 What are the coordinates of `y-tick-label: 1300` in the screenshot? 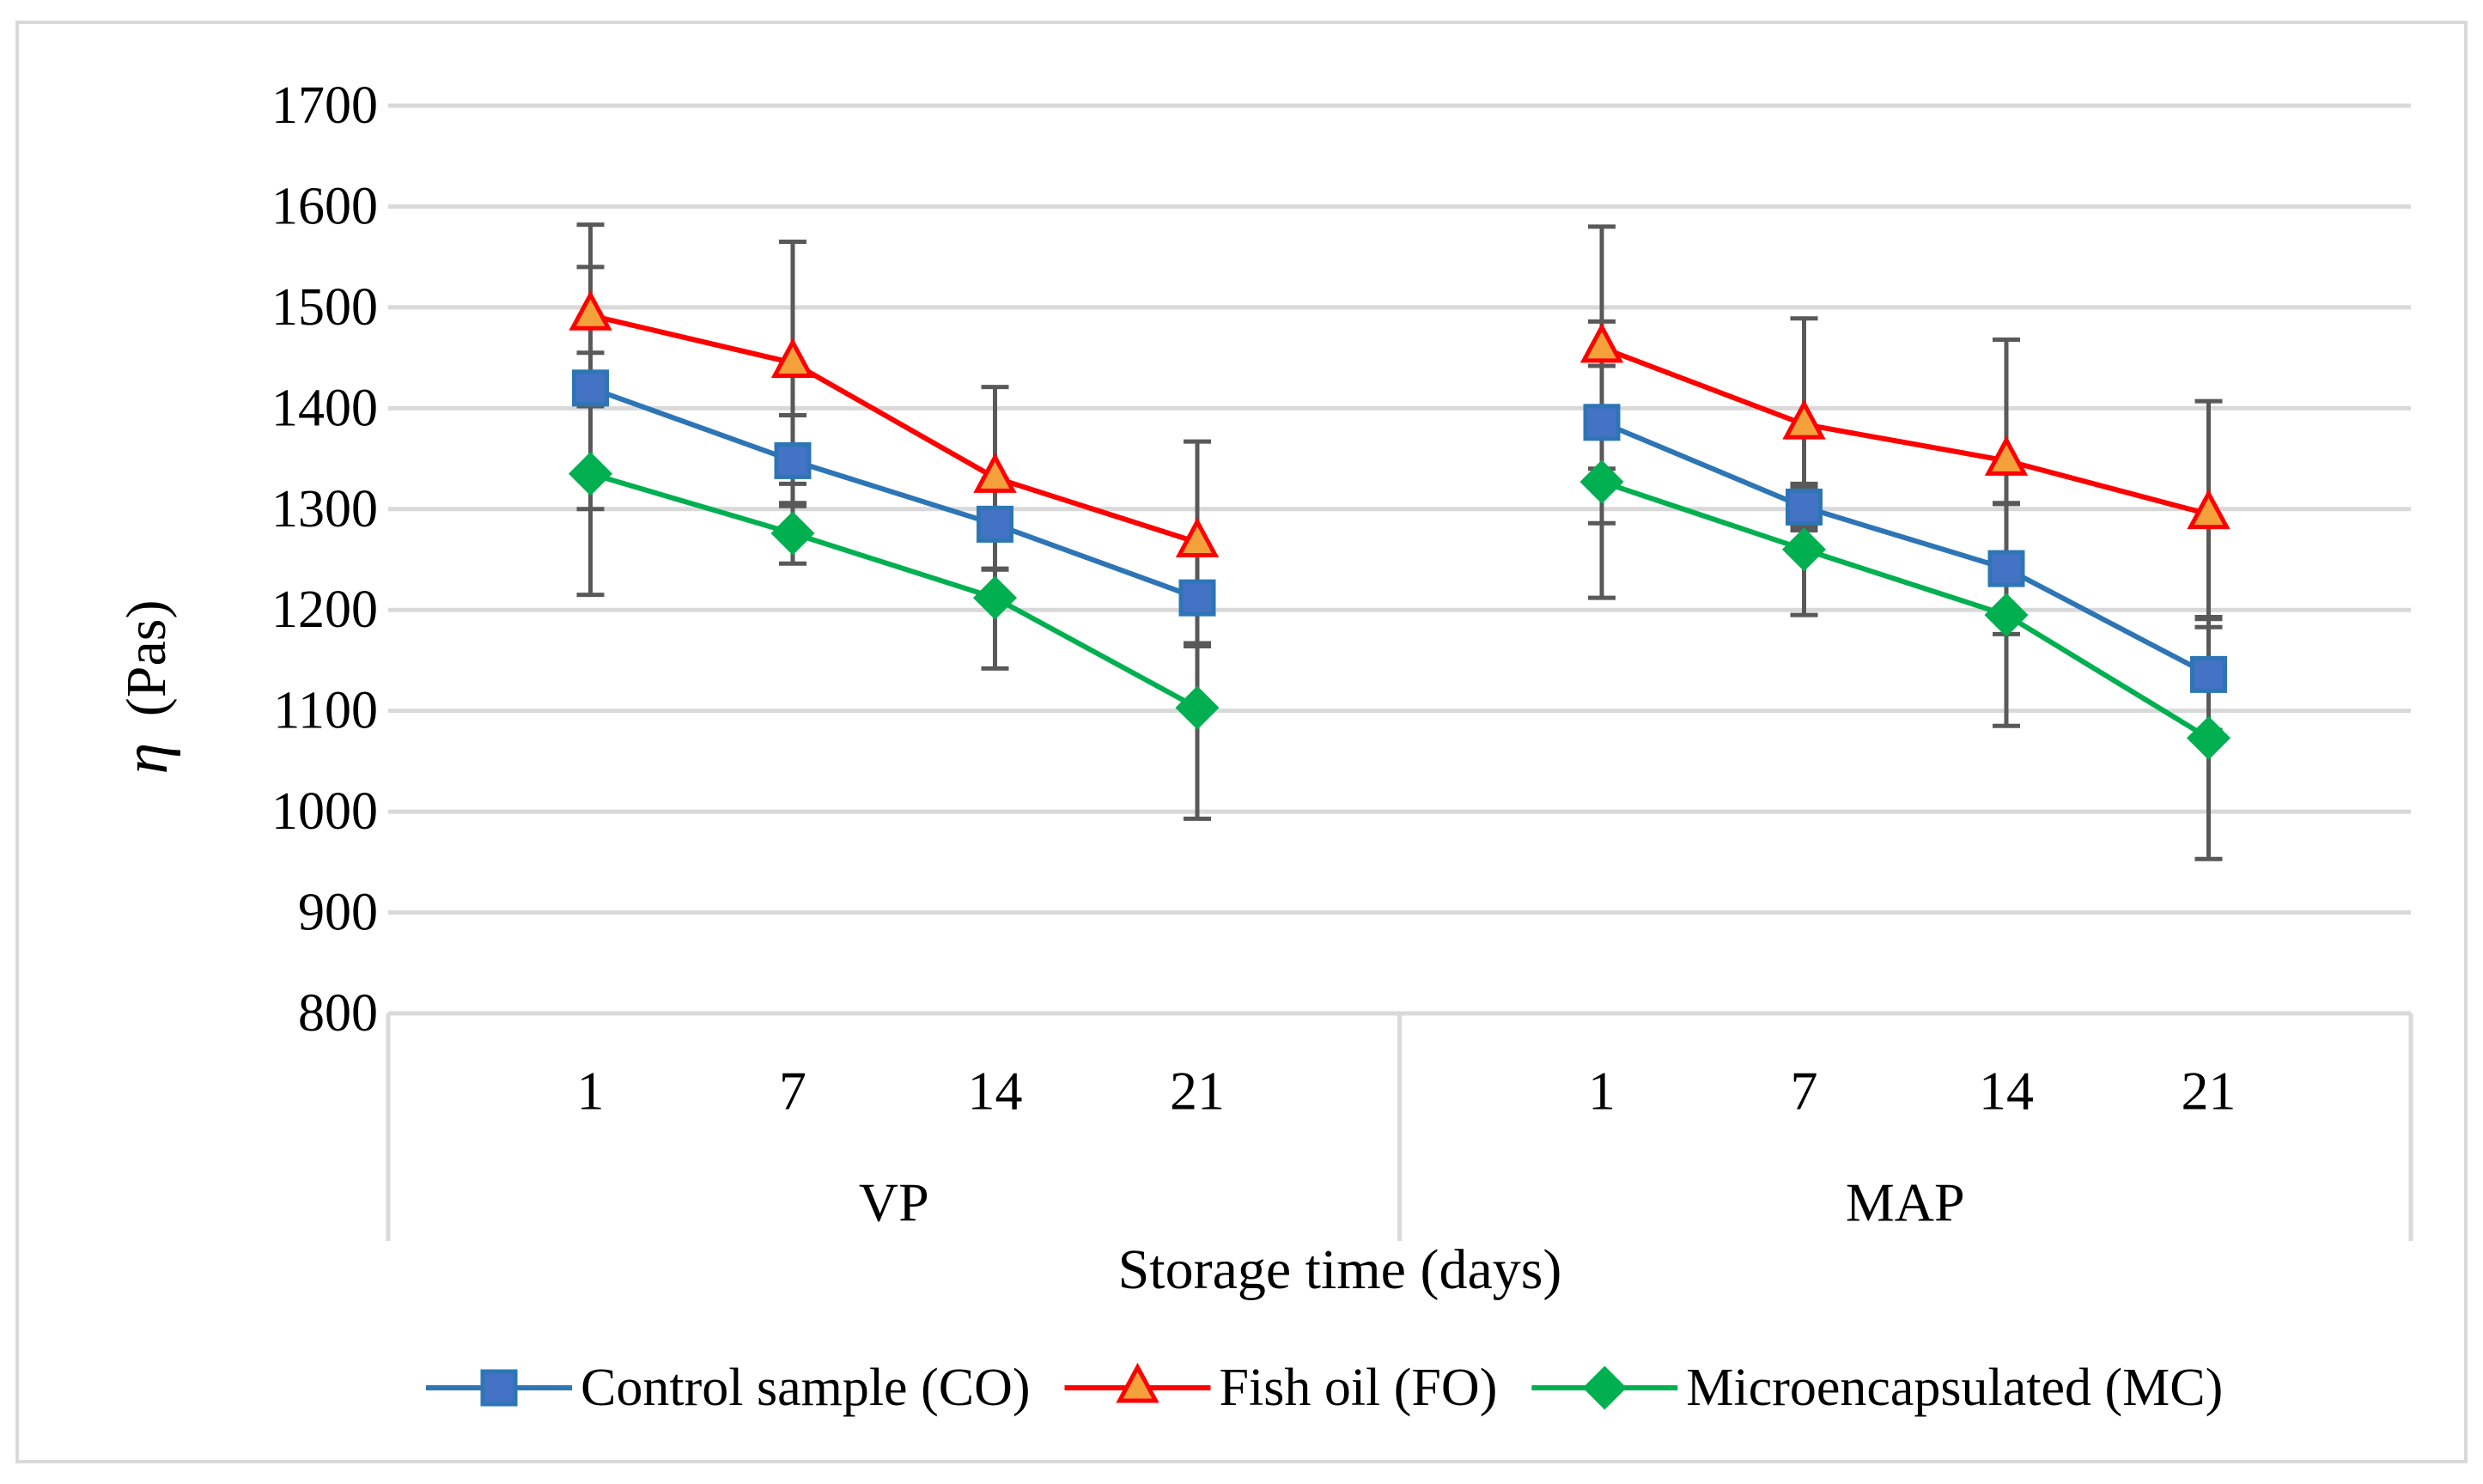 It's located at (324, 509).